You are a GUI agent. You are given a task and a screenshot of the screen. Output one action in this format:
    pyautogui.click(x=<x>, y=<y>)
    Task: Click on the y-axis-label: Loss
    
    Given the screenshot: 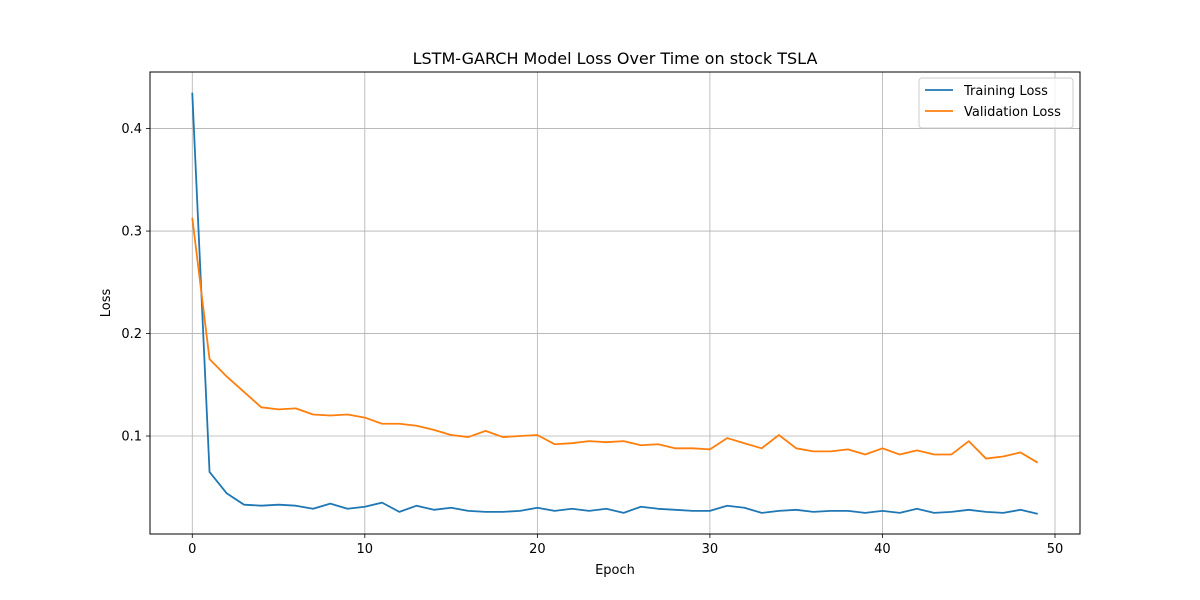 What is the action you would take?
    pyautogui.click(x=106, y=303)
    